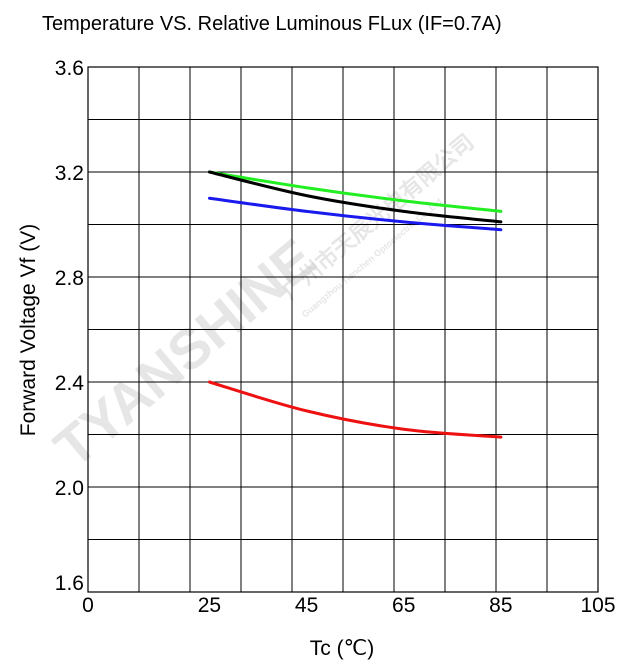 The width and height of the screenshot is (640, 668). I want to click on x-tick-label: 105, so click(597, 605).